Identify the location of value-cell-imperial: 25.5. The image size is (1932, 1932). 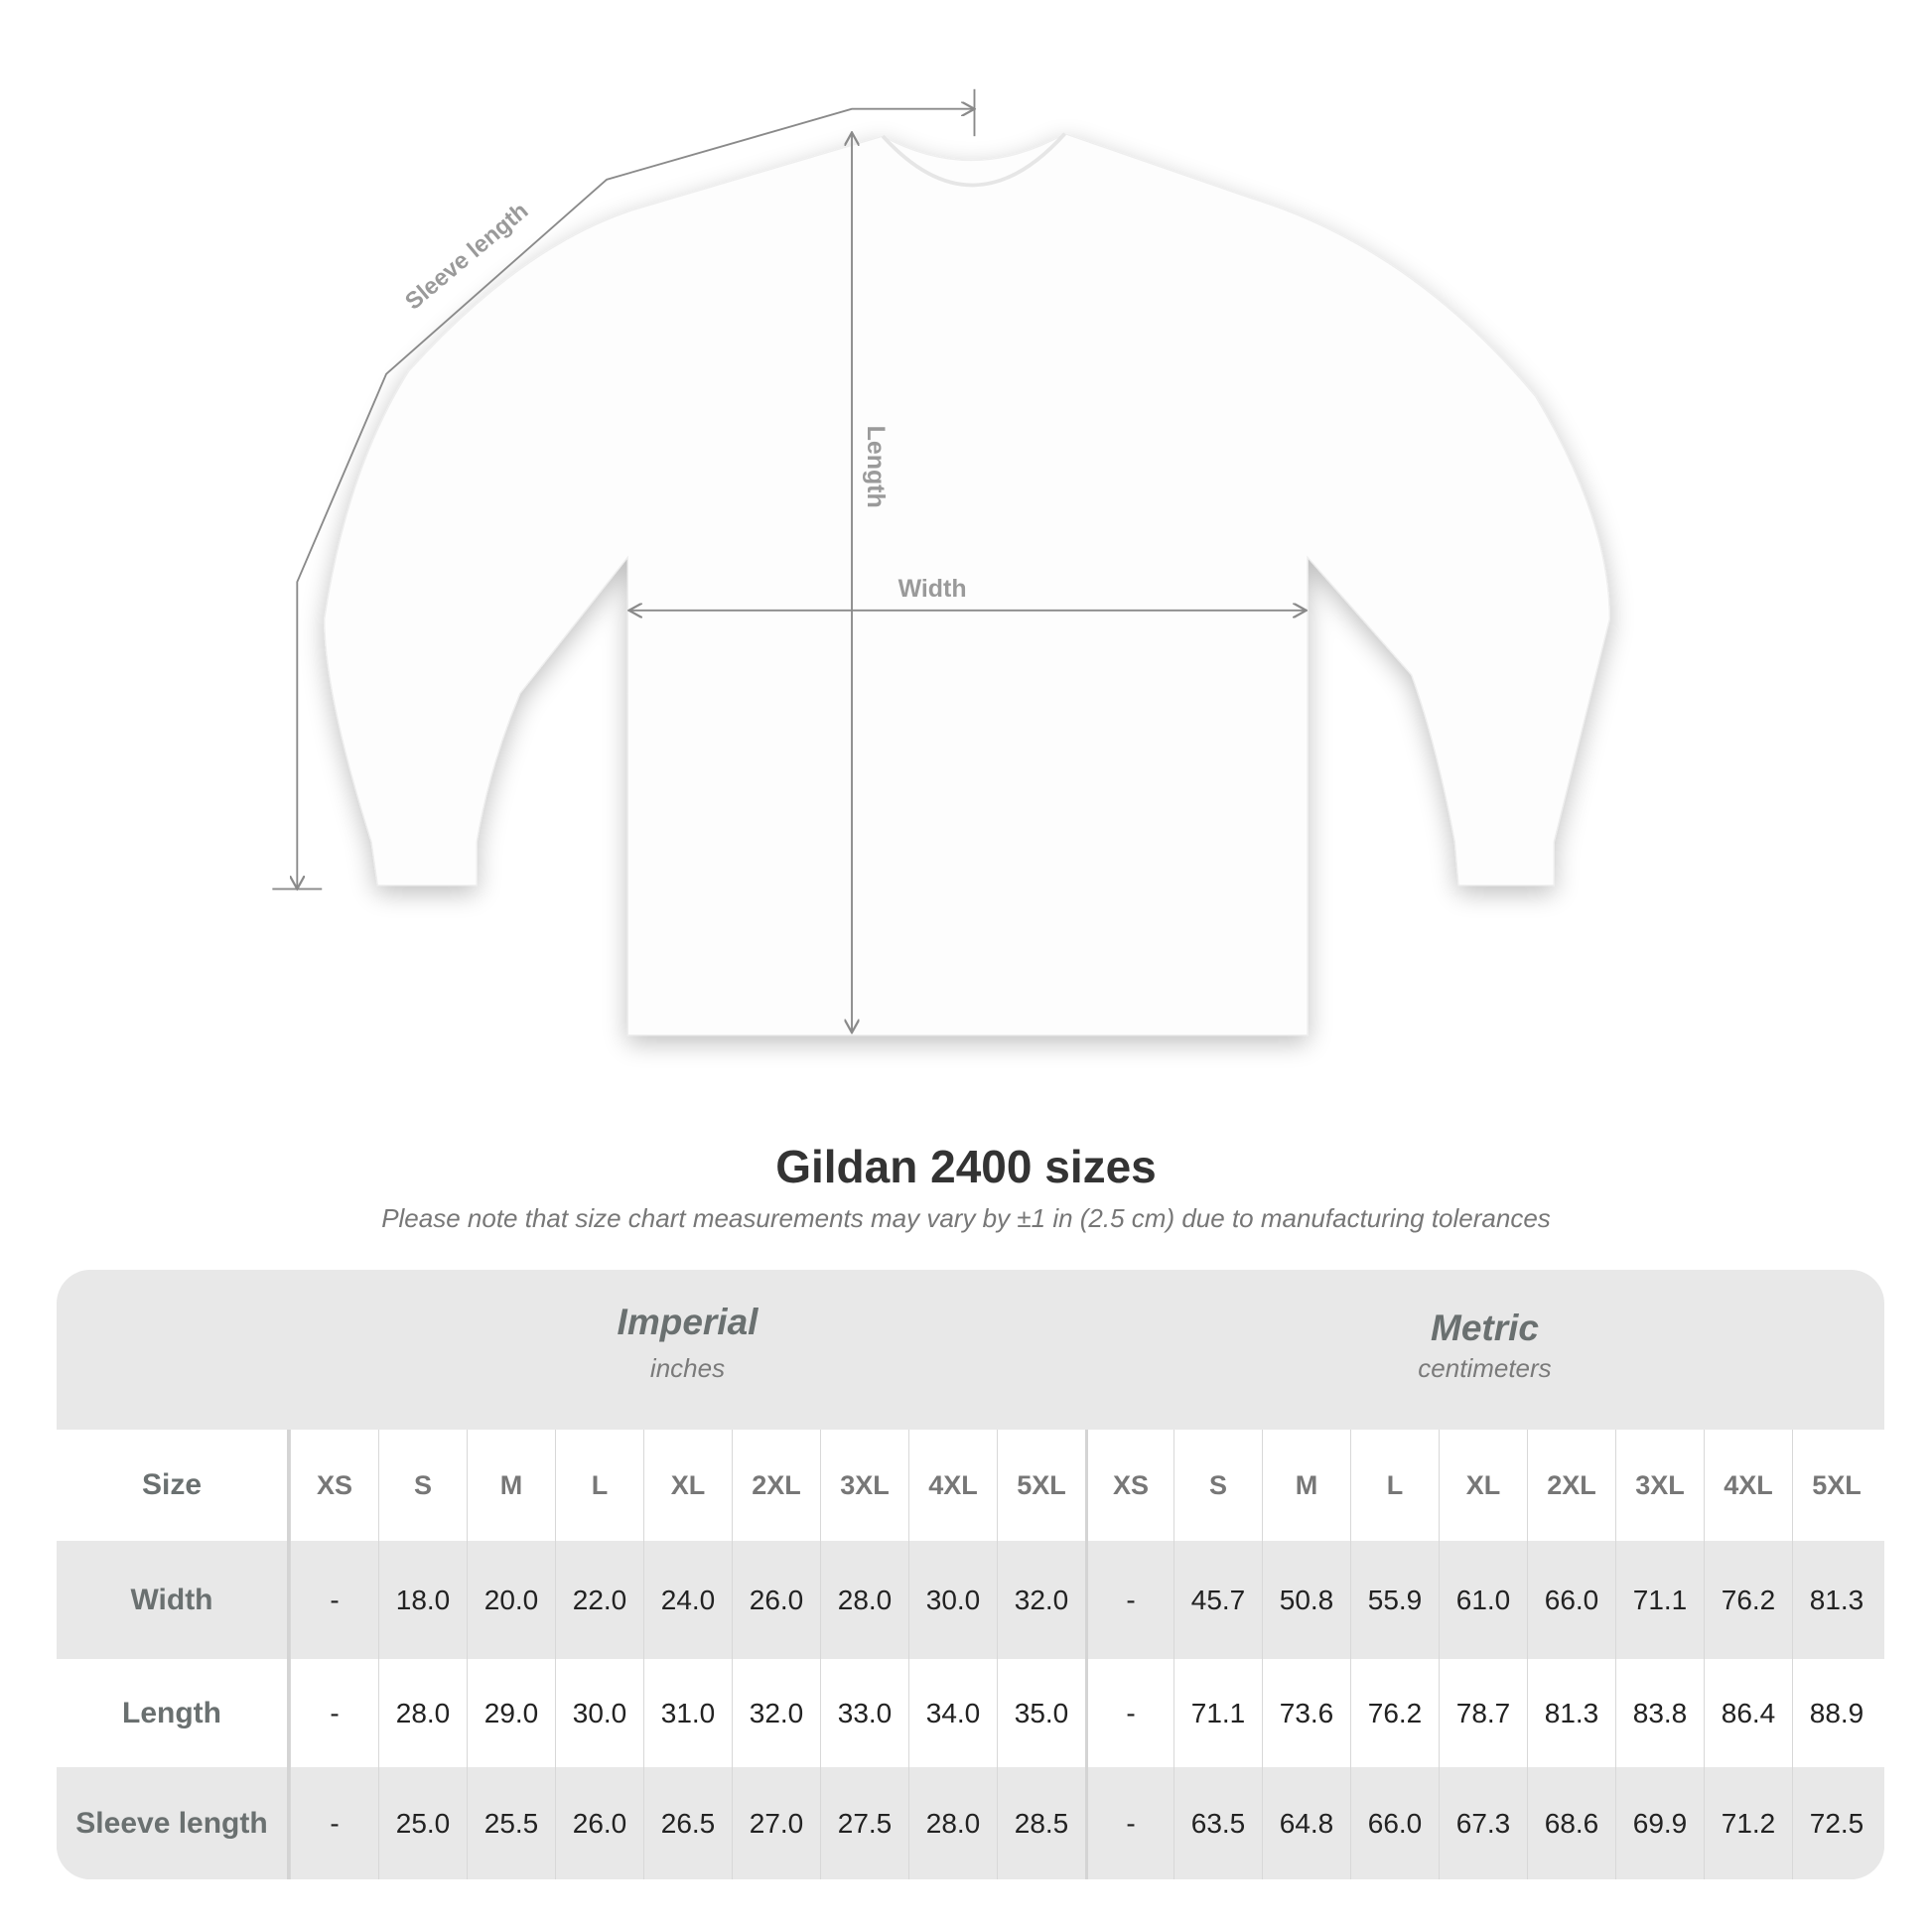
(511, 1823).